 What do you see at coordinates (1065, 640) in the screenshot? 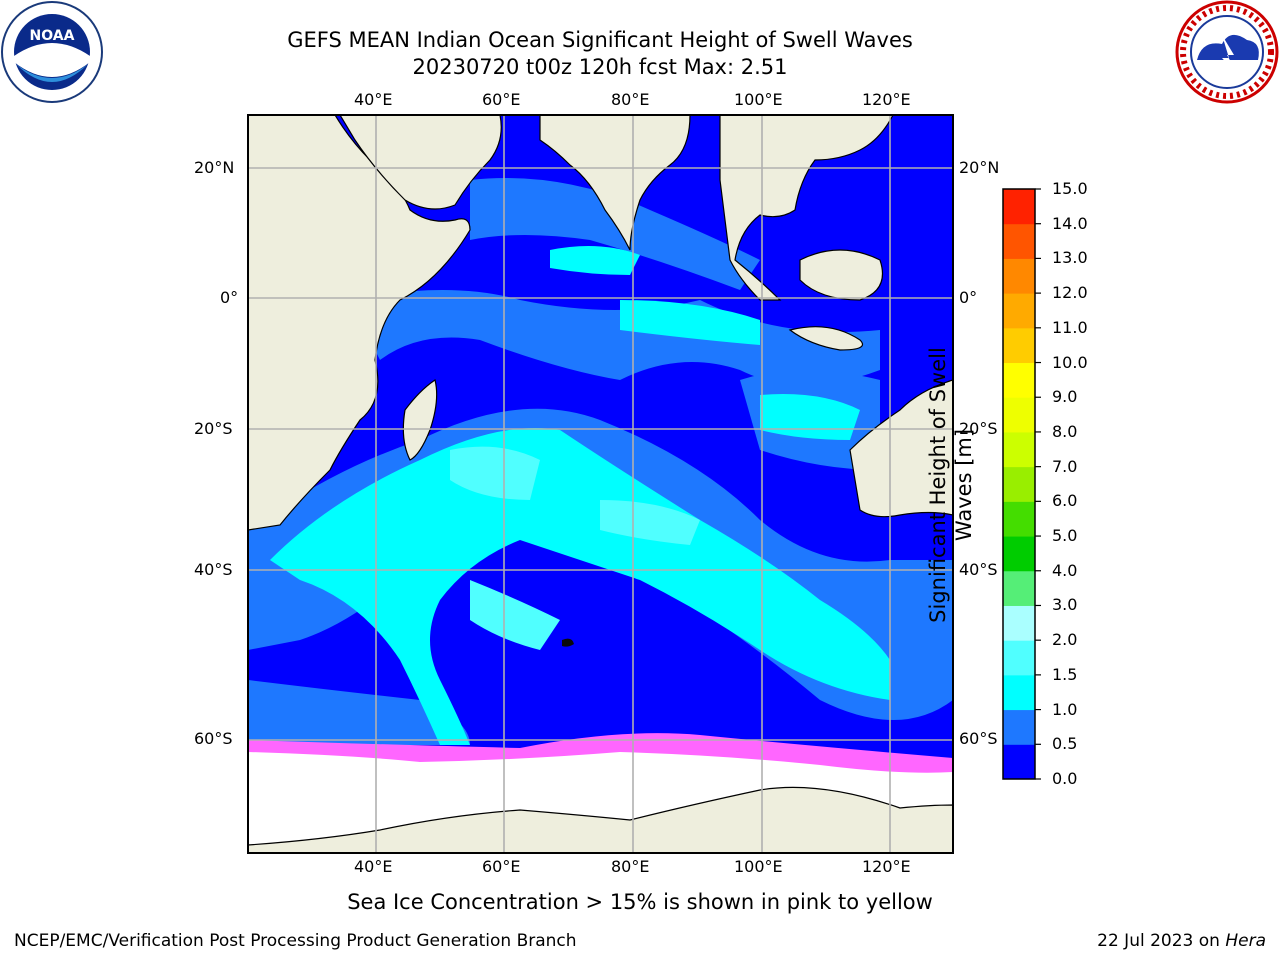
I see `colorbar-tick-label: 2.0` at bounding box center [1065, 640].